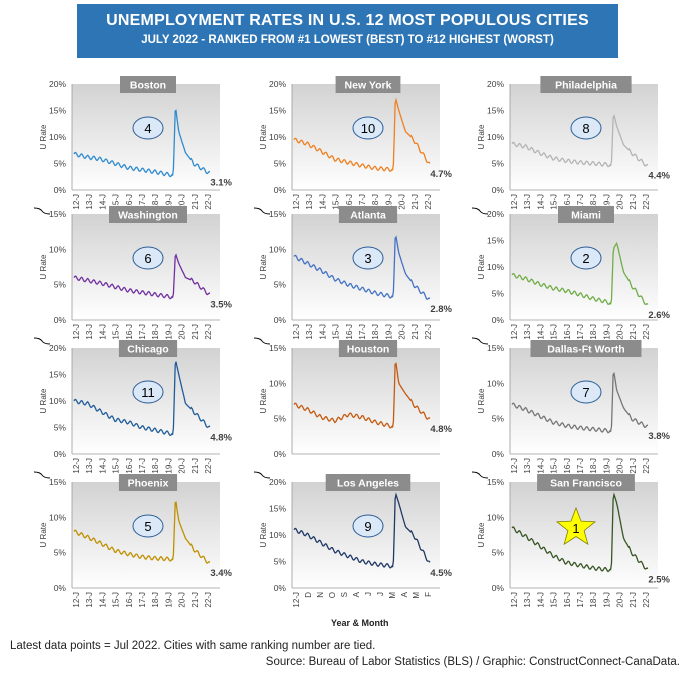 This screenshot has height=673, width=694. I want to click on plot-area, so click(366, 401).